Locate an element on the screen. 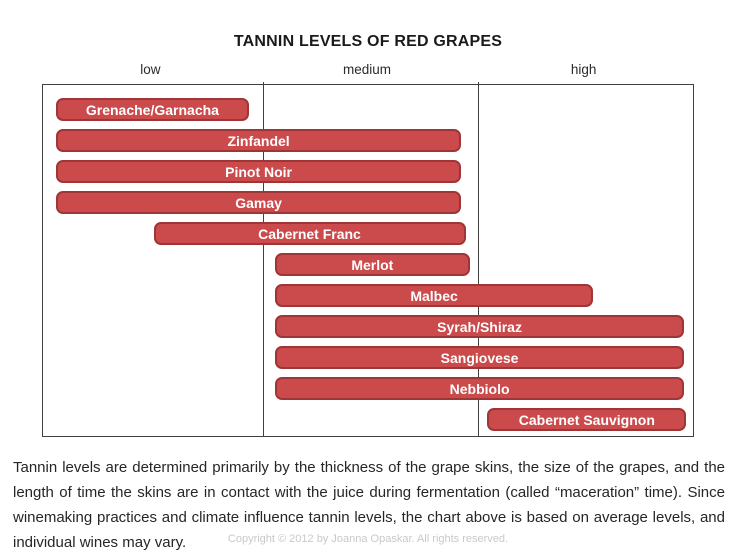 This screenshot has width=736, height=552. bar-syrah-shiraz: Syrah/Shiraz is located at coordinates (479, 326).